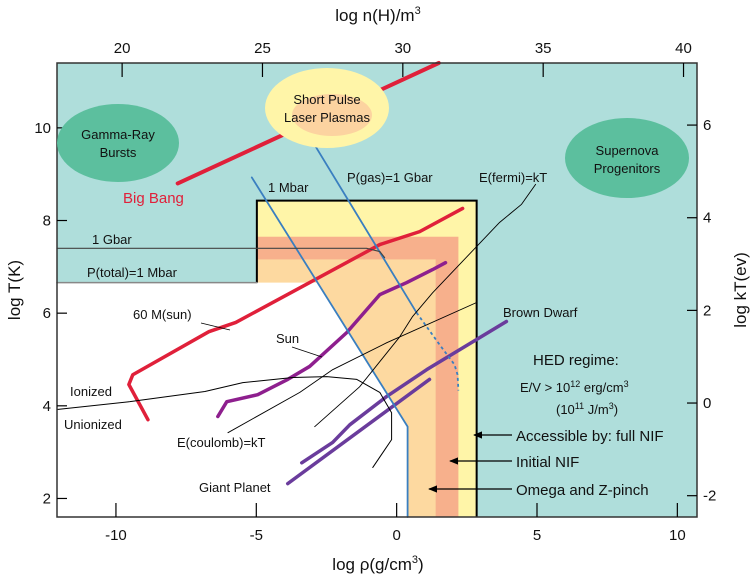  What do you see at coordinates (93, 424) in the screenshot?
I see `label-unionized: Unionized` at bounding box center [93, 424].